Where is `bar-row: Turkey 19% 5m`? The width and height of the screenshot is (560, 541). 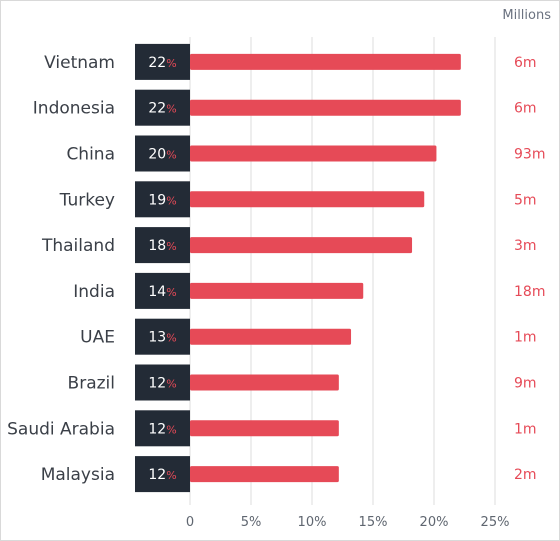
bar-row: Turkey 19% 5m is located at coordinates (298, 199).